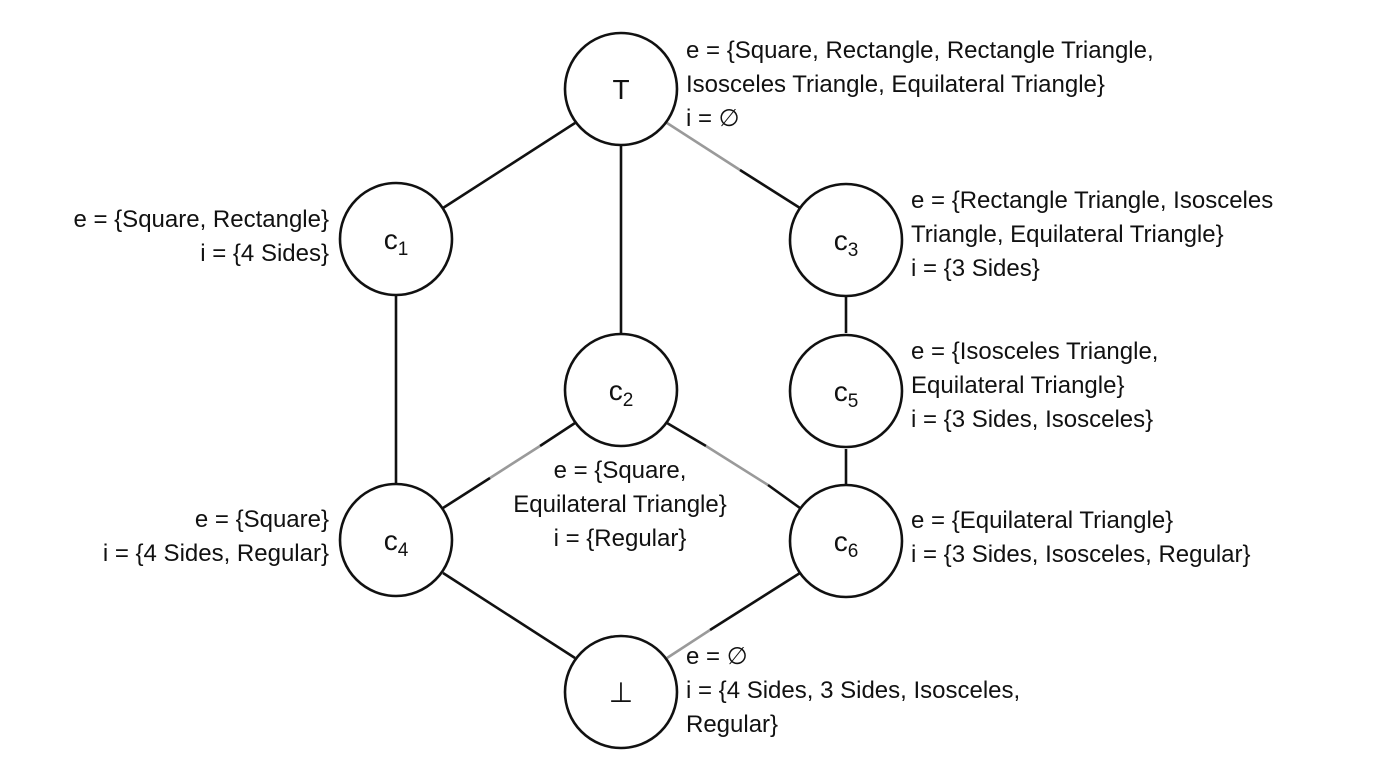 The width and height of the screenshot is (1391, 776). I want to click on edge-top-c1, so click(509, 165).